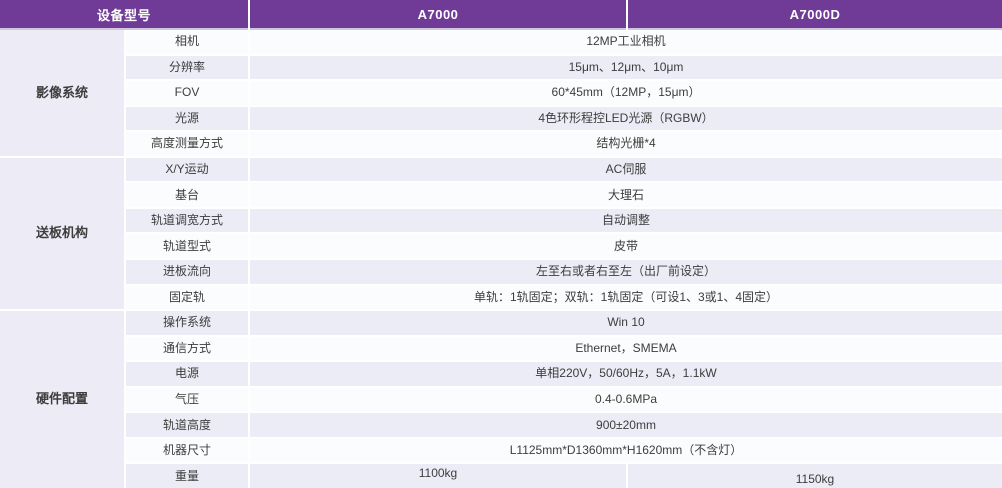  Describe the element at coordinates (187, 425) in the screenshot. I see `spec-row-label: 轨道高度` at that location.